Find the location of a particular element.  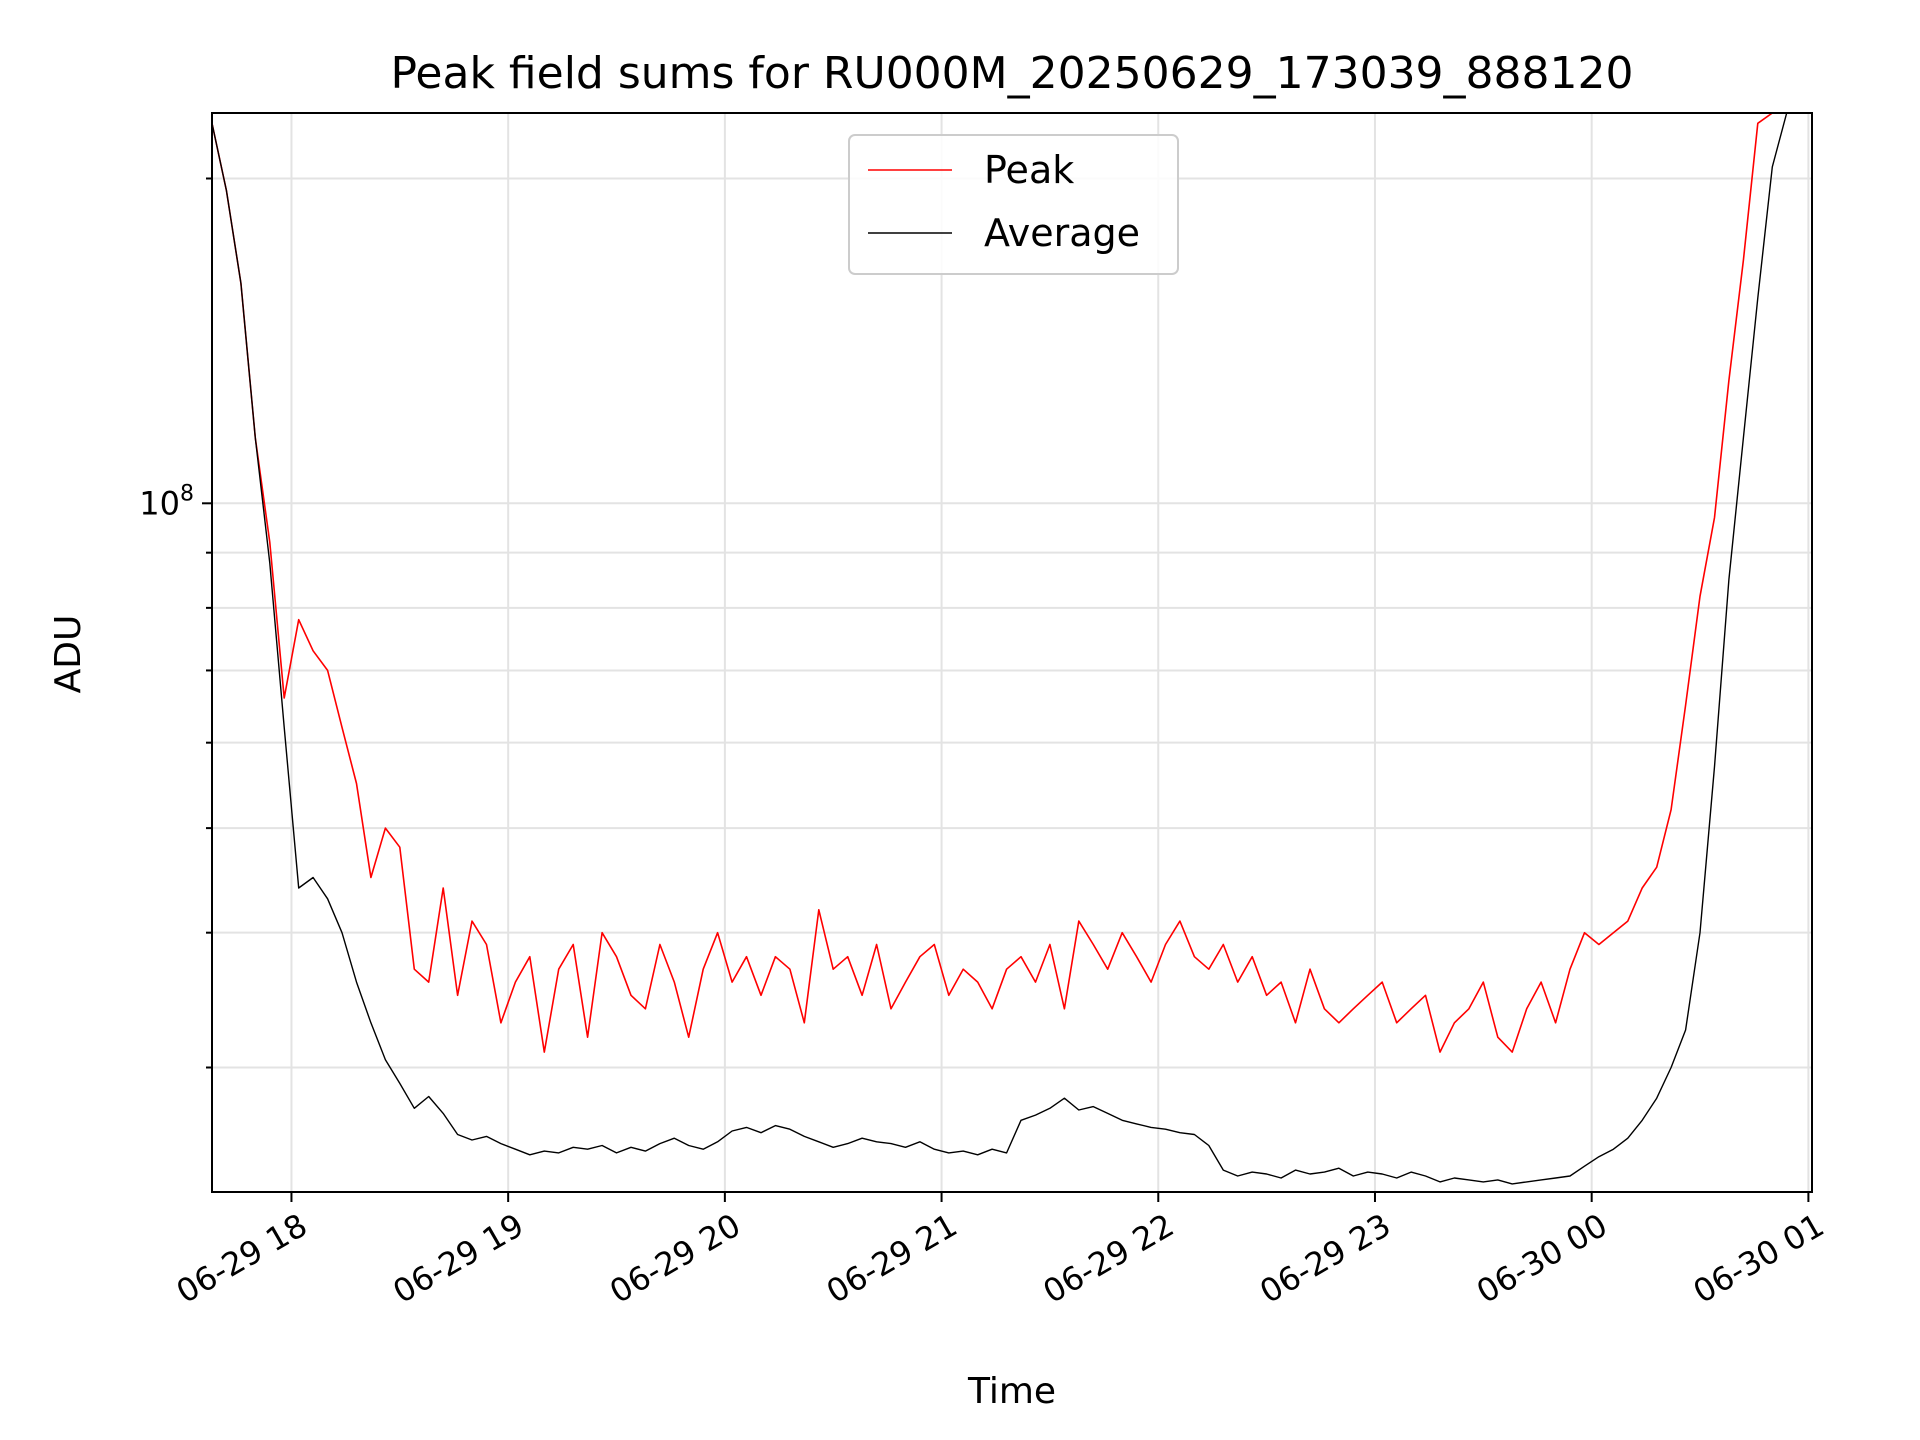

y-axis-label: ADU is located at coordinates (68, 654).